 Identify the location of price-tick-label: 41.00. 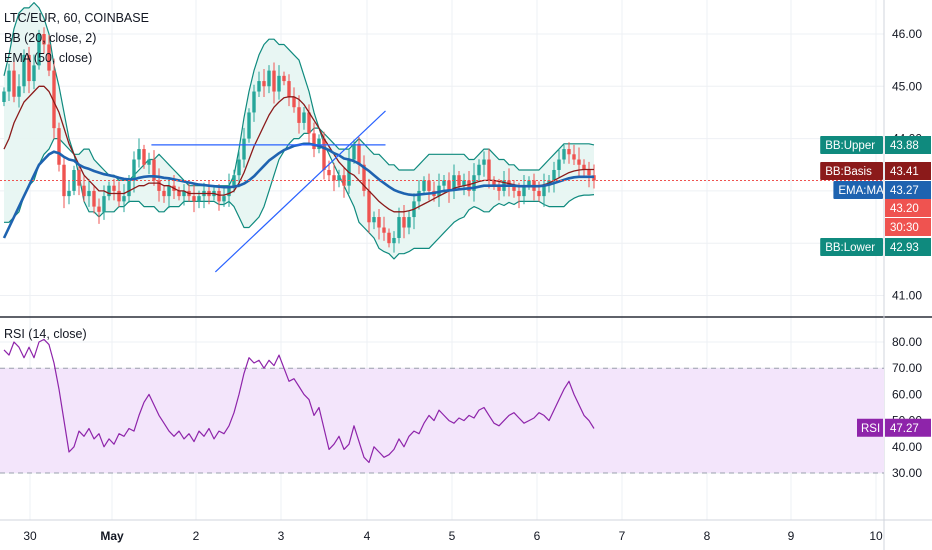
(907, 296).